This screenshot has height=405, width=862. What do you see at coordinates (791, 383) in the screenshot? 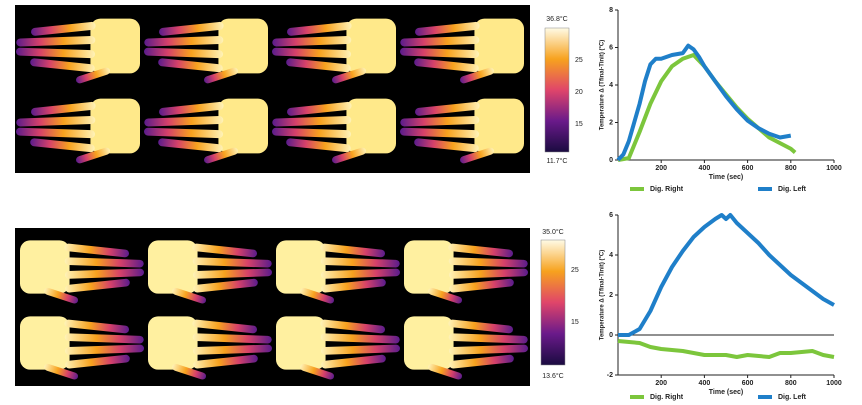
I see `x-tick-label: 800` at bounding box center [791, 383].